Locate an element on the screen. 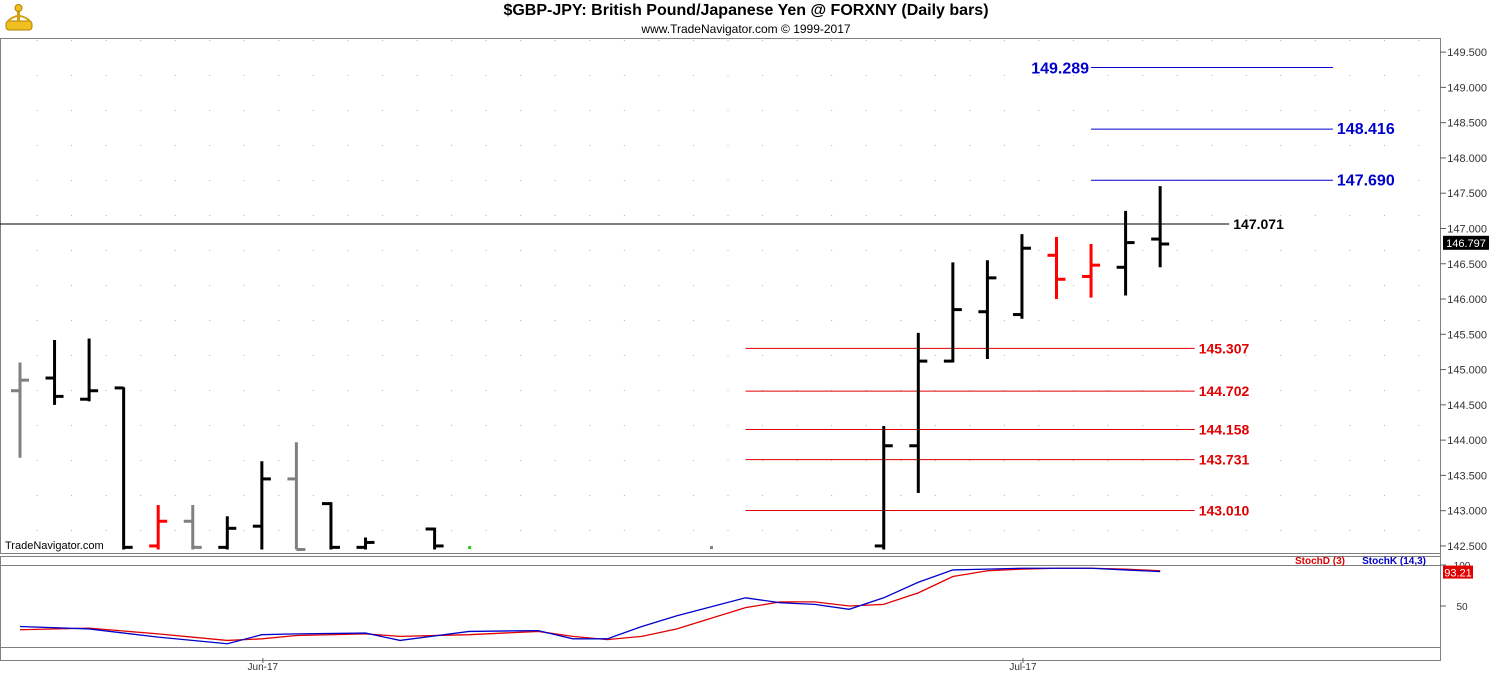 Image resolution: width=1492 pixels, height=677 pixels. level-label: 144.158 is located at coordinates (1224, 429).